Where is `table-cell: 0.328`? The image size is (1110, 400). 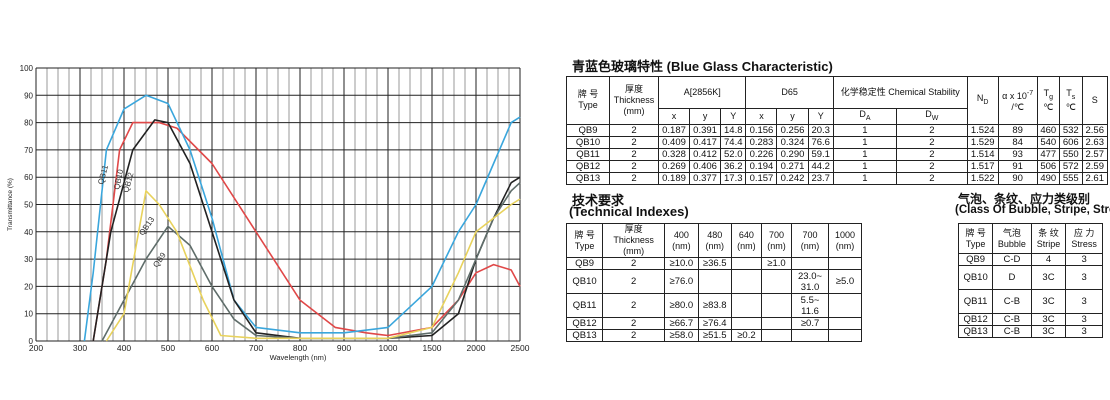
table-cell: 0.328 is located at coordinates (674, 154).